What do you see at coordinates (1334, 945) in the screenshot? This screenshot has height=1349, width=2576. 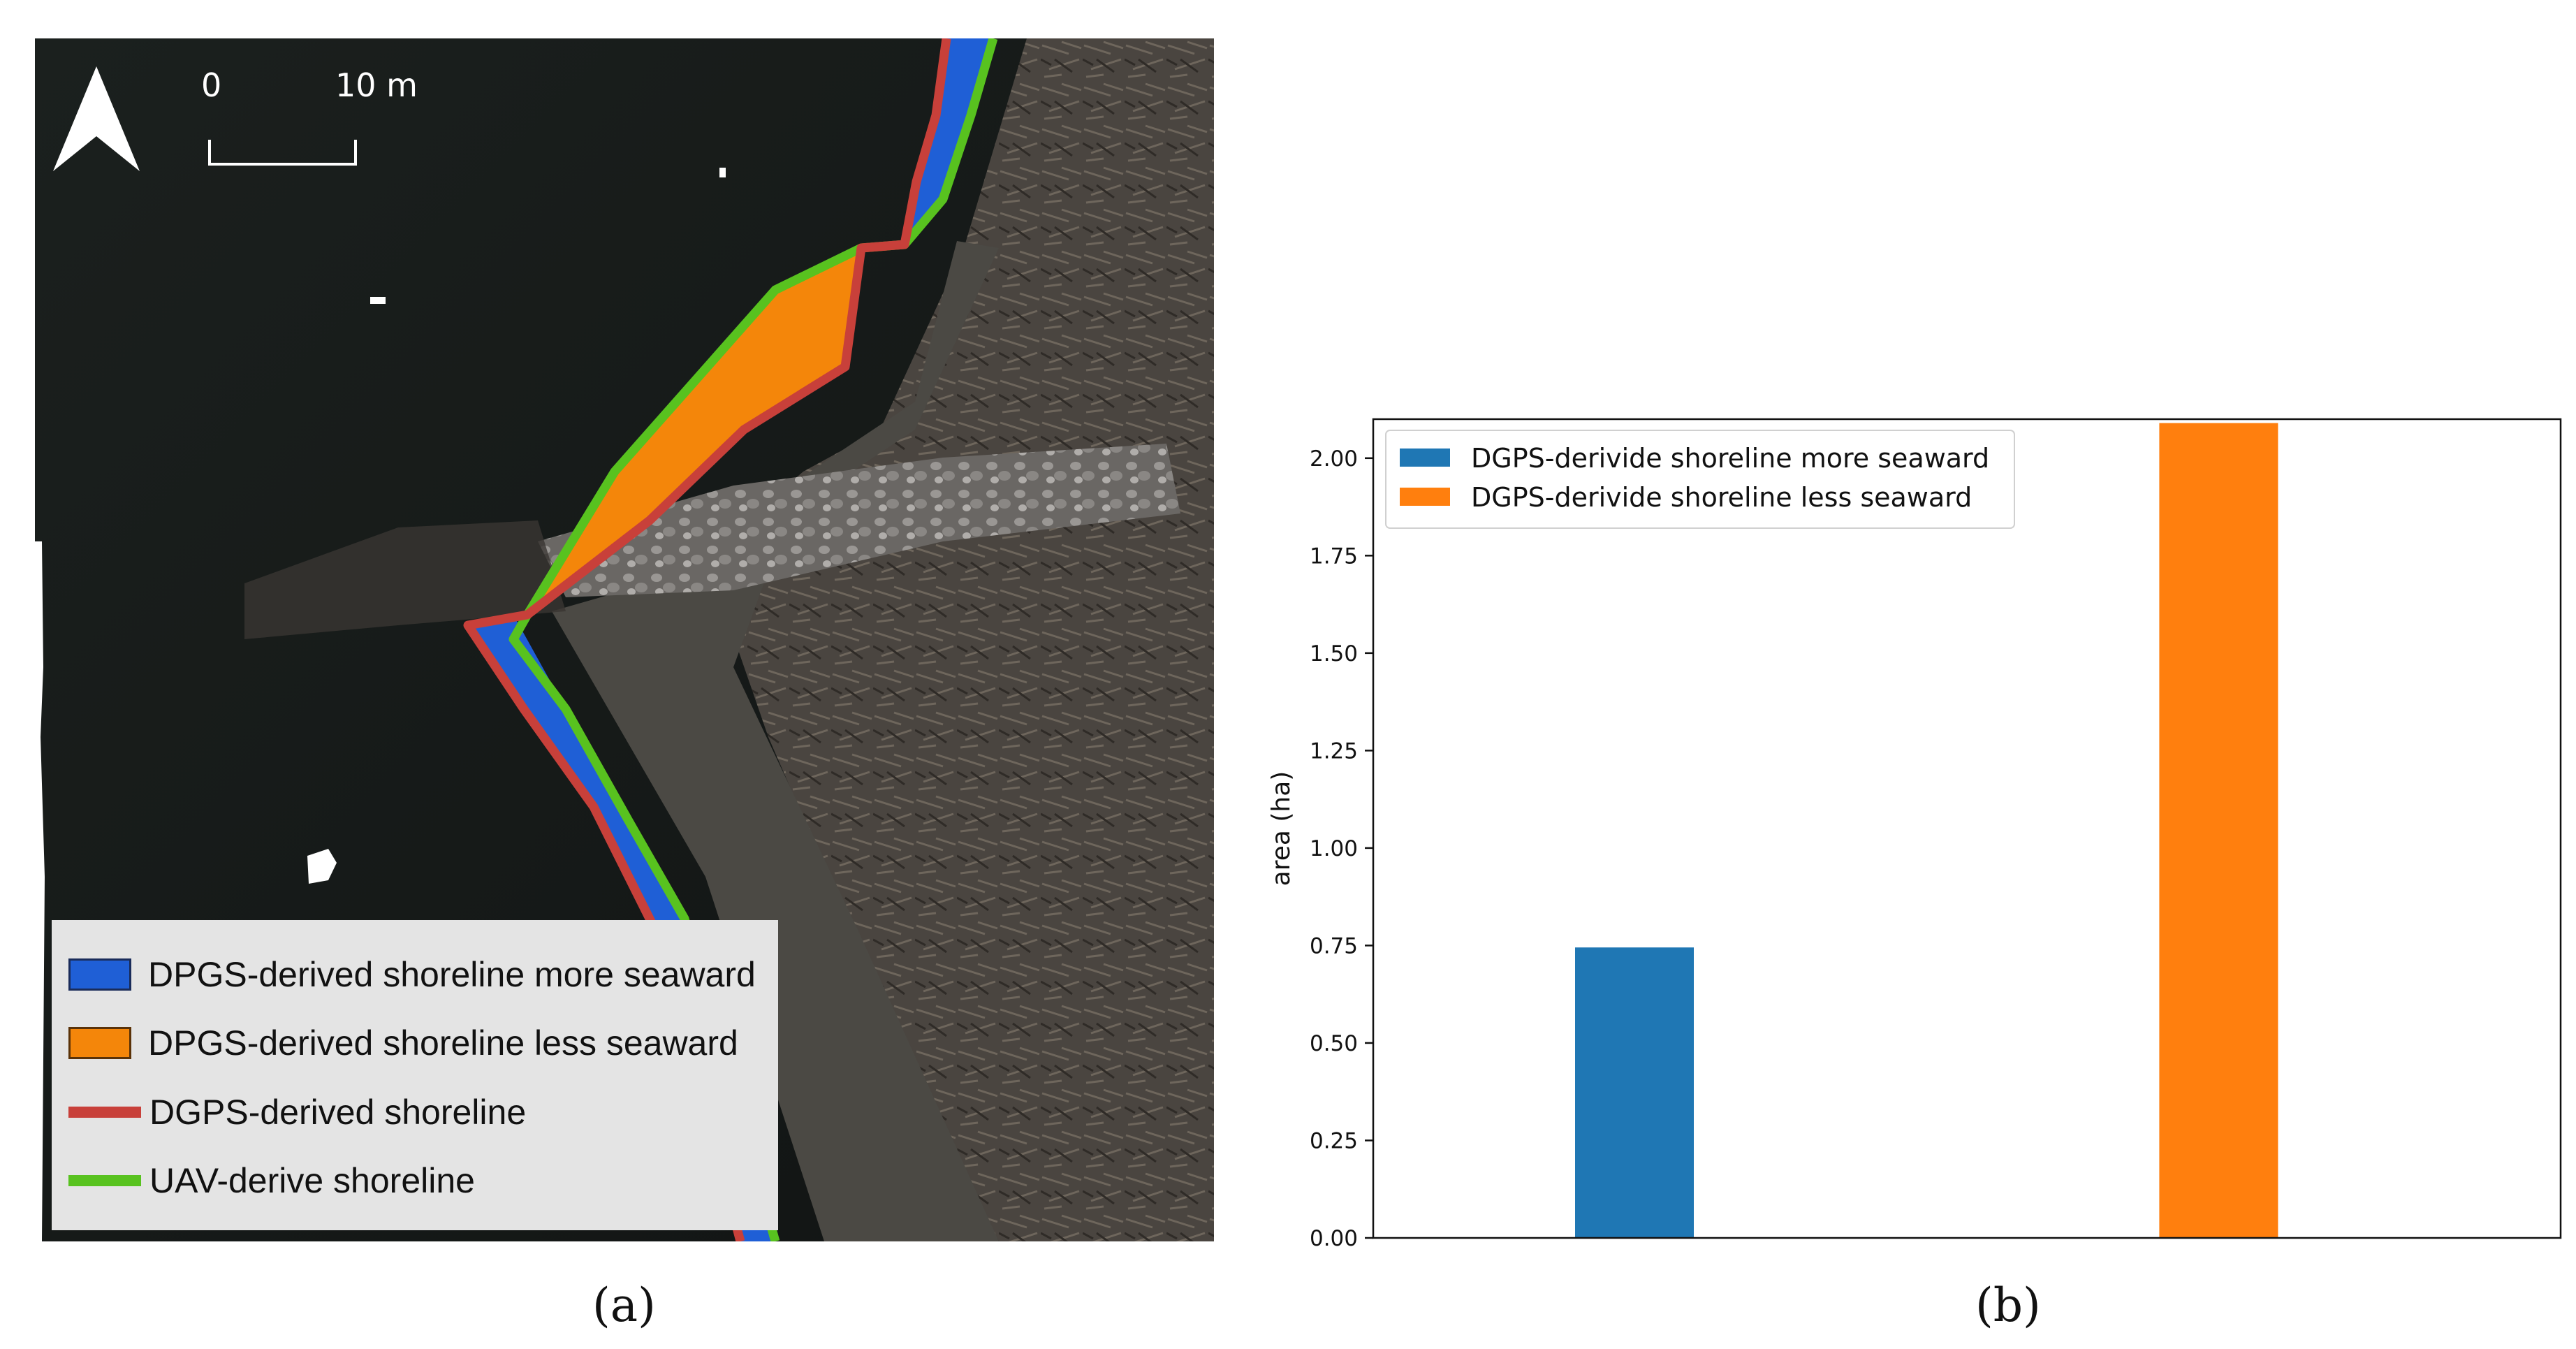 I see `y-tick-label: 0.75` at bounding box center [1334, 945].